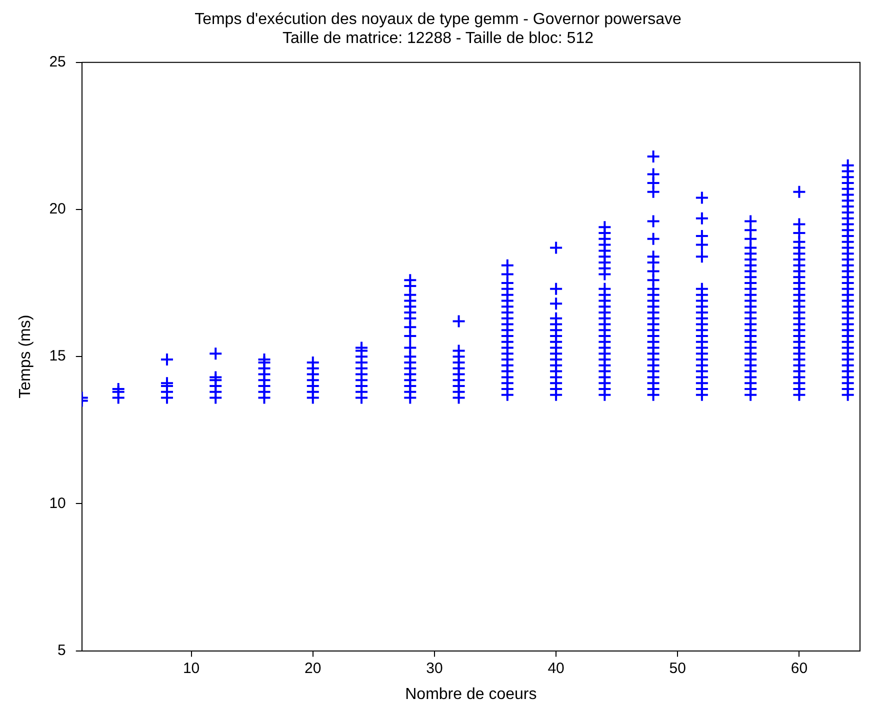  What do you see at coordinates (434, 668) in the screenshot?
I see `x-tick-label: 30` at bounding box center [434, 668].